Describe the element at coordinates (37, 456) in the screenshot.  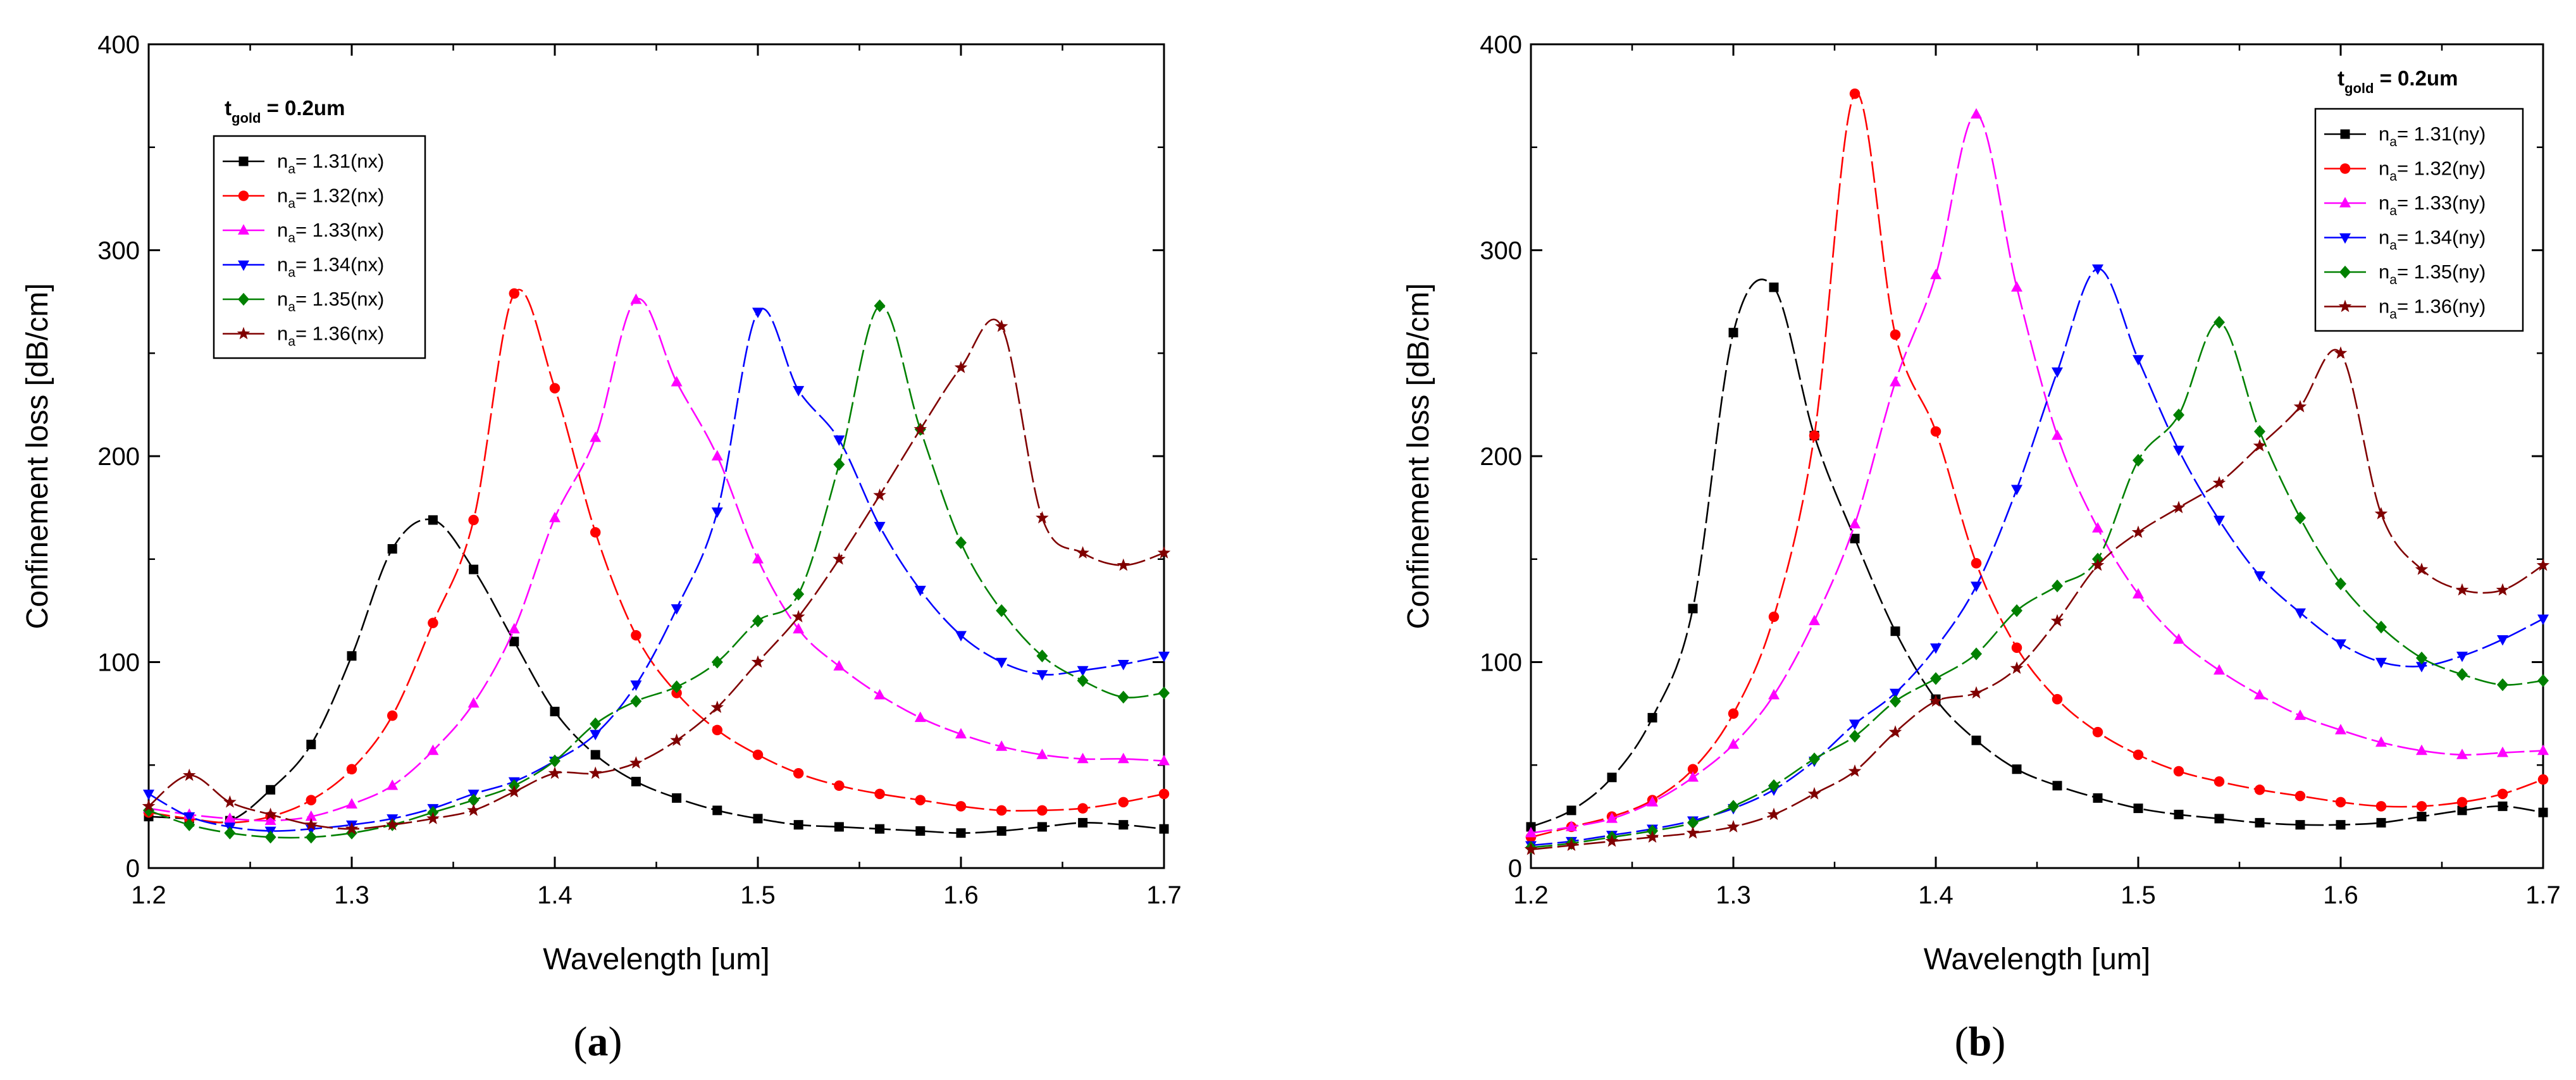
I see `y-axis-title: Confinement loss [dB/cm]` at that location.